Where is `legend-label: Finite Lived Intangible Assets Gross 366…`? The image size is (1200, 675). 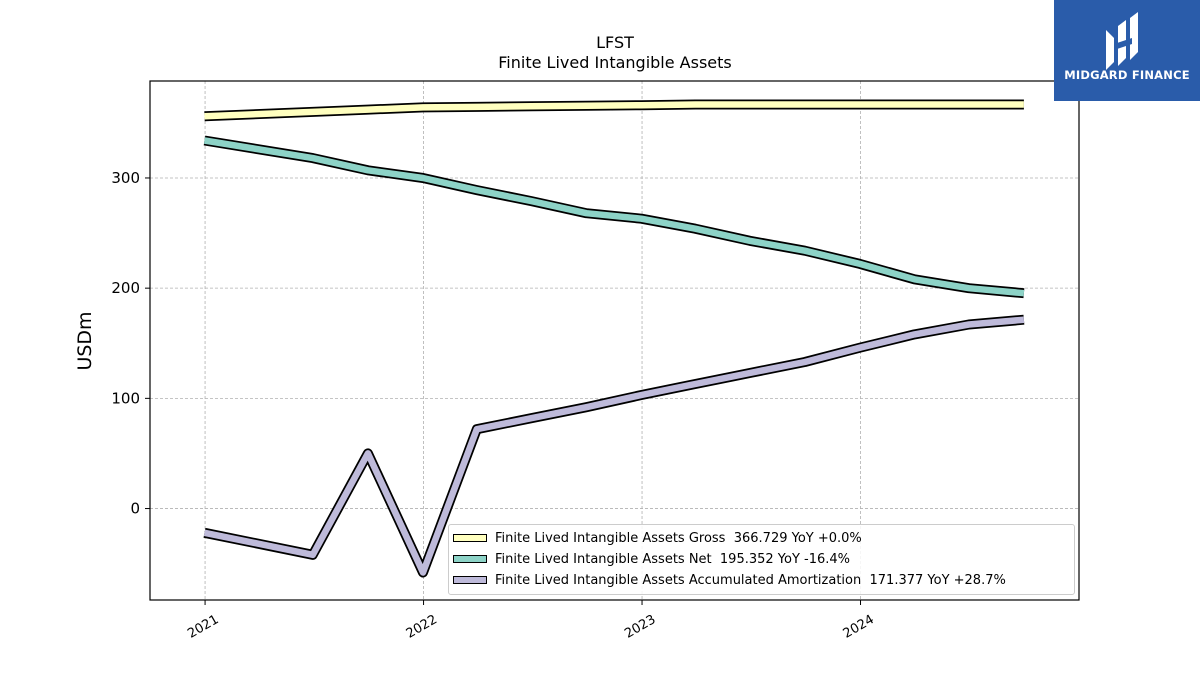
legend-label: Finite Lived Intangible Assets Gross 366… is located at coordinates (678, 538).